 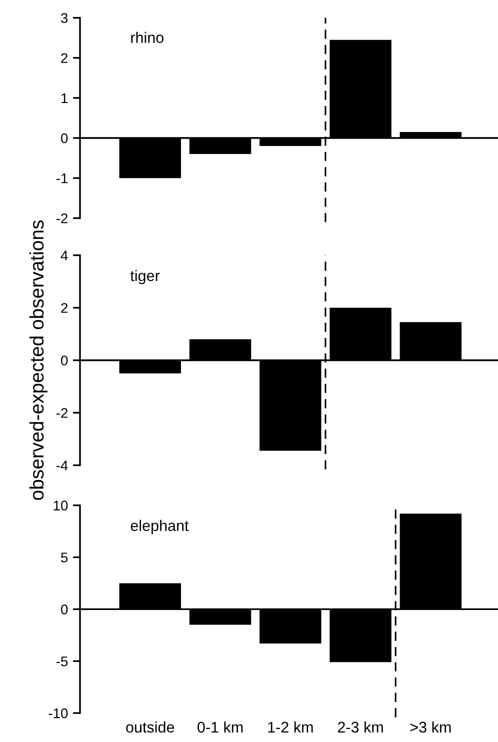 What do you see at coordinates (62, 661) in the screenshot?
I see `y-tick-label: -5` at bounding box center [62, 661].